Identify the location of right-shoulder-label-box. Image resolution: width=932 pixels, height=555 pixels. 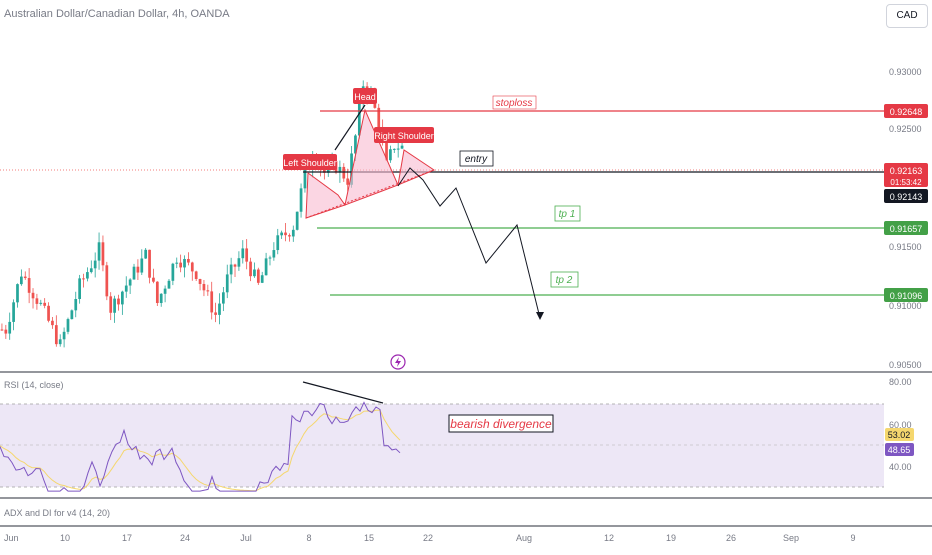
(404, 135).